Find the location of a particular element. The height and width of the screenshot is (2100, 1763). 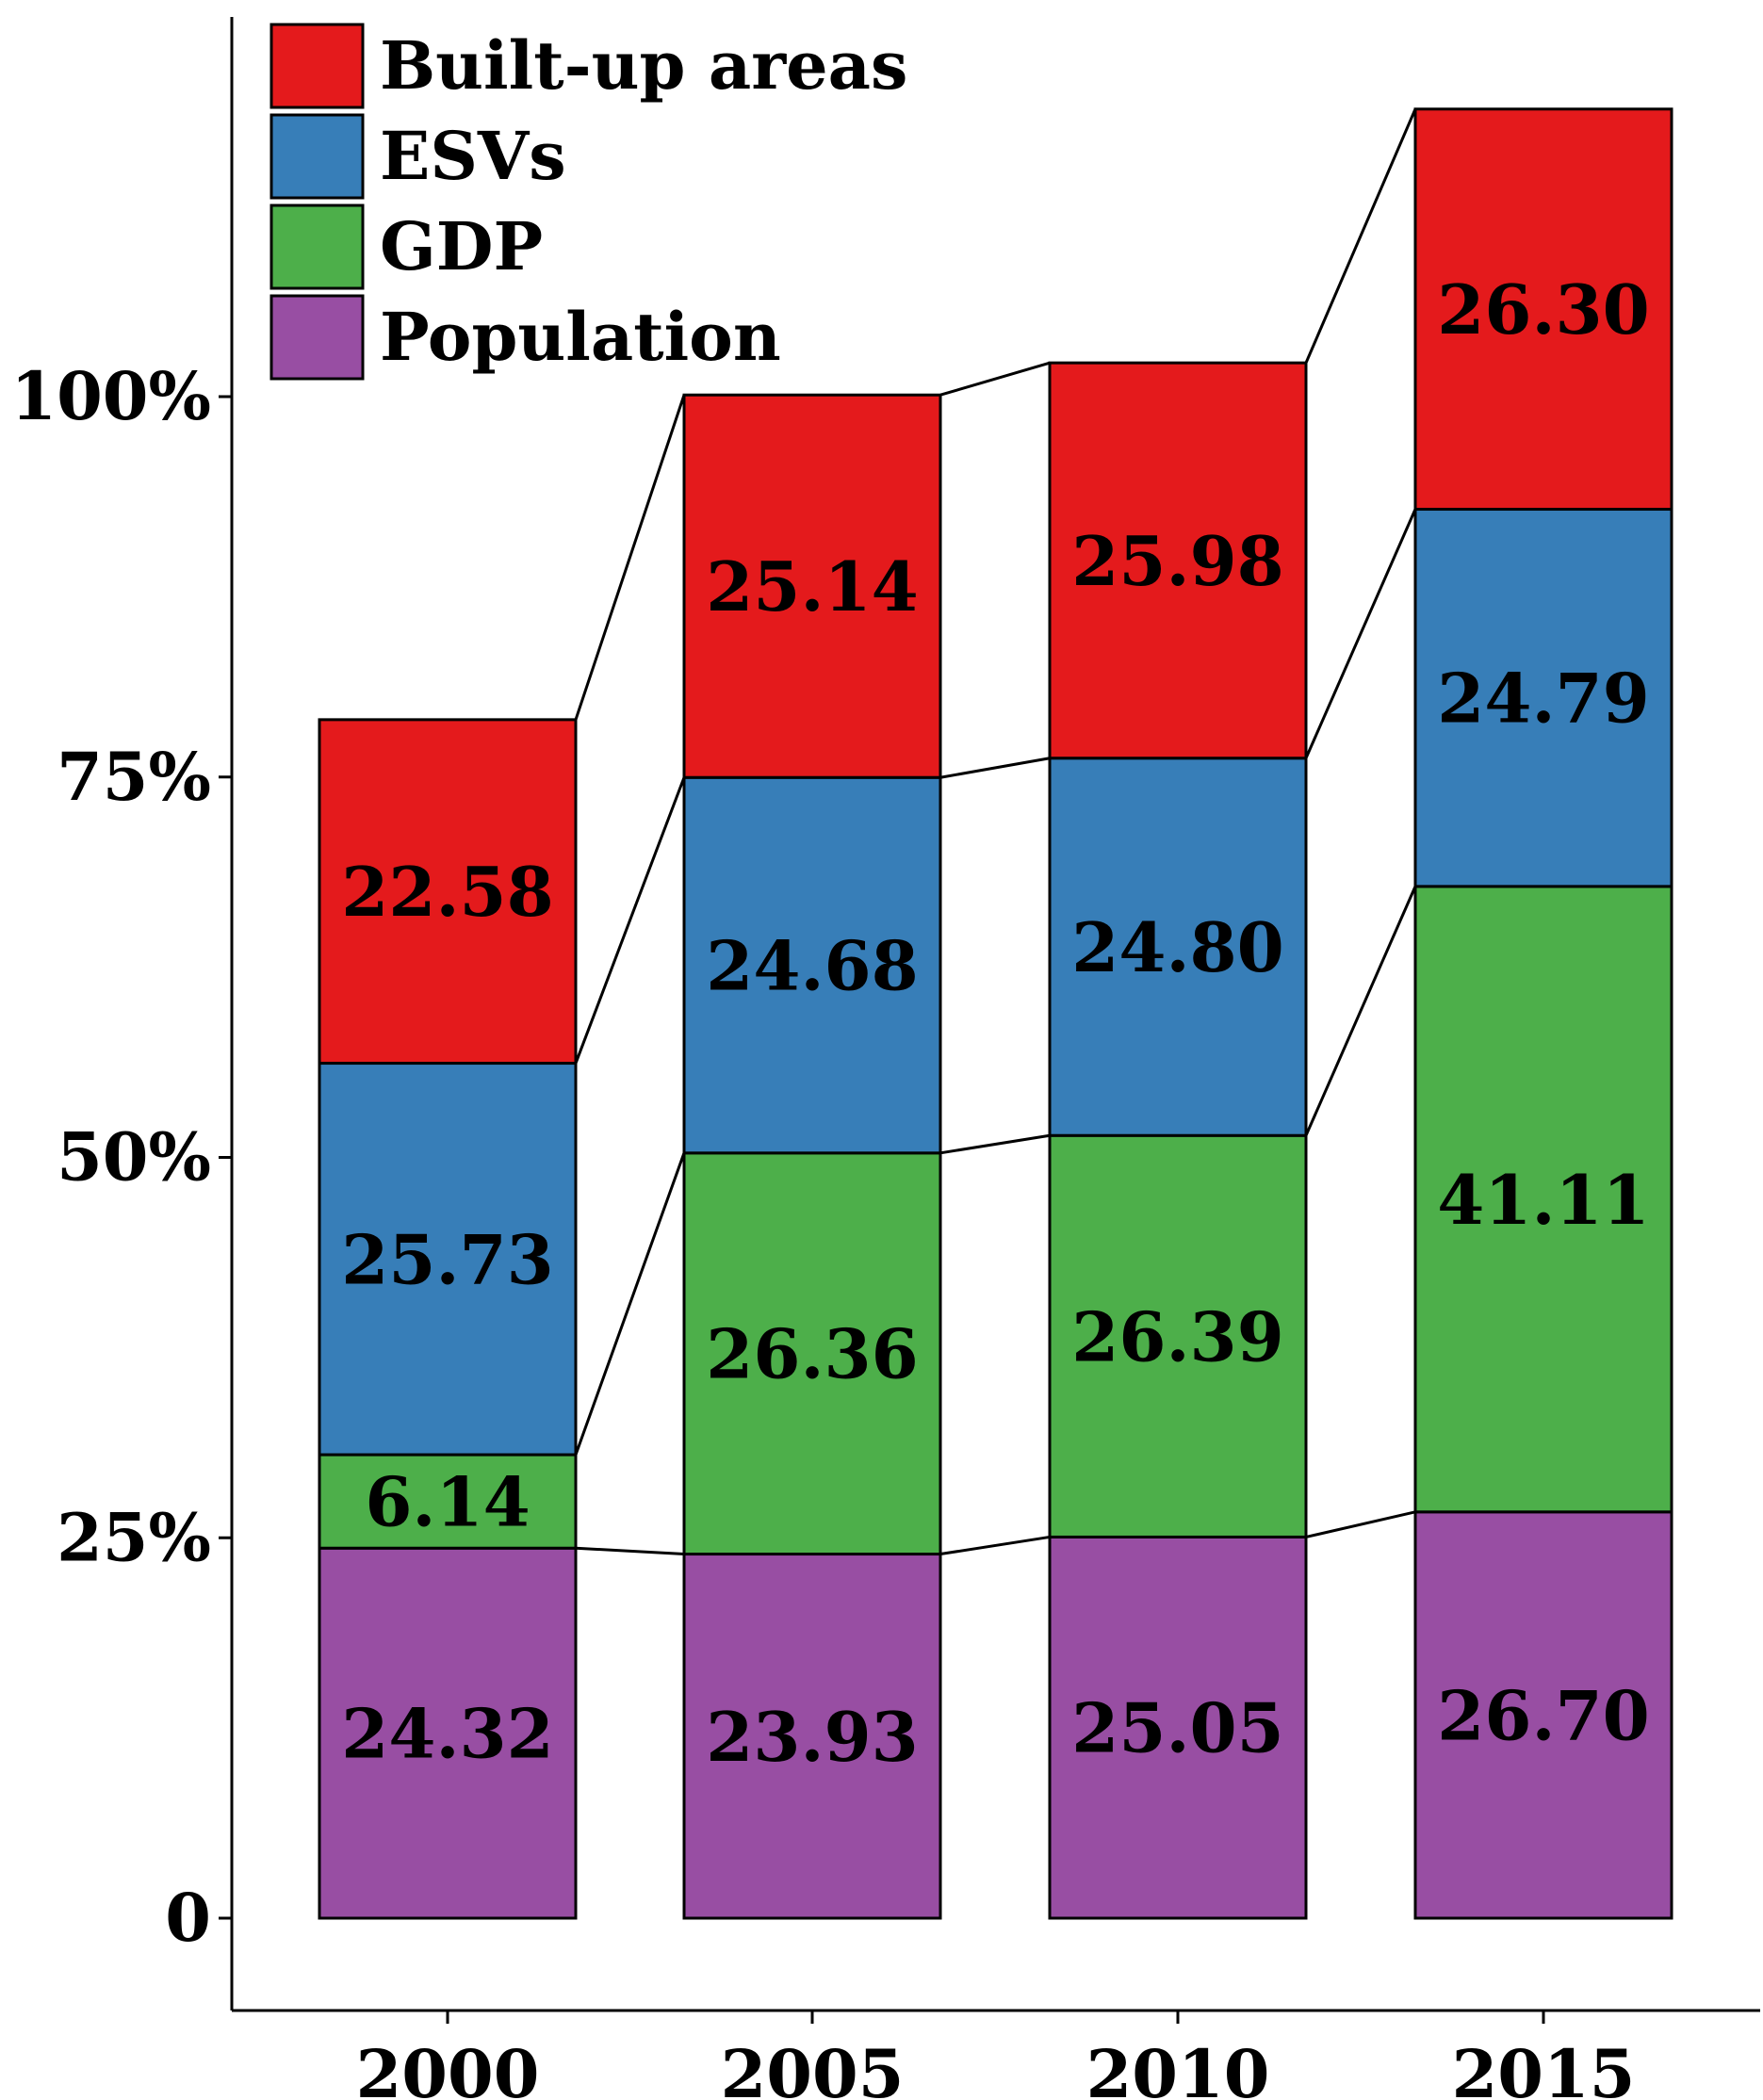

bar-value-label: 24.79 is located at coordinates (1543, 699).